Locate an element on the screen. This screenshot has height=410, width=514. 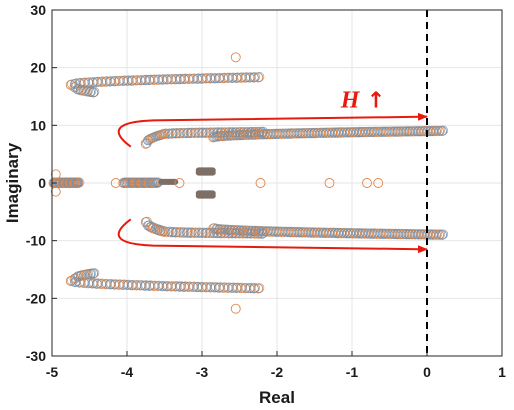
upper-trend-arrow is located at coordinates (272, 130).